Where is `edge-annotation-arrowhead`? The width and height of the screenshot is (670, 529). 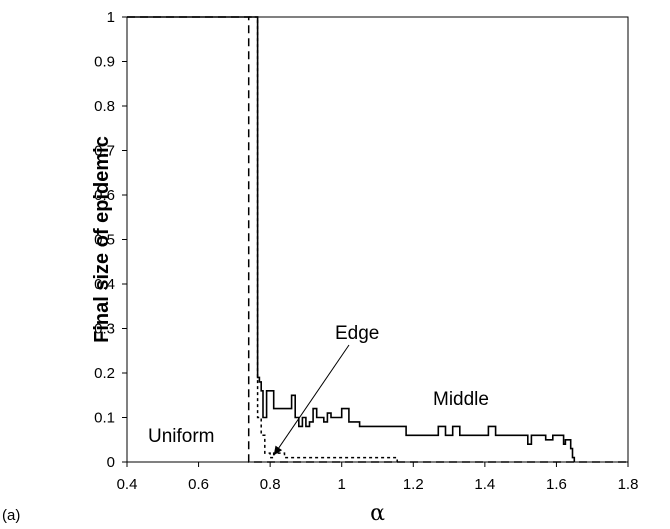
edge-annotation-arrowhead is located at coordinates (278, 450).